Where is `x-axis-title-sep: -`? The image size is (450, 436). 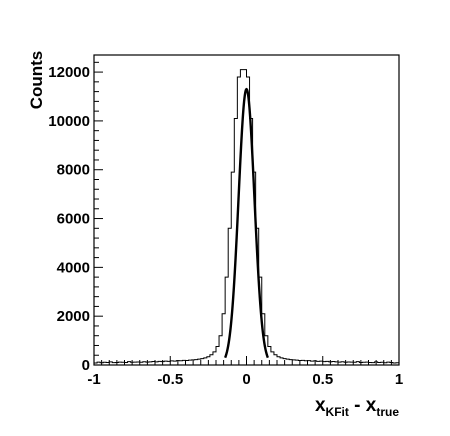
x-axis-title-sep: - is located at coordinates (357, 405).